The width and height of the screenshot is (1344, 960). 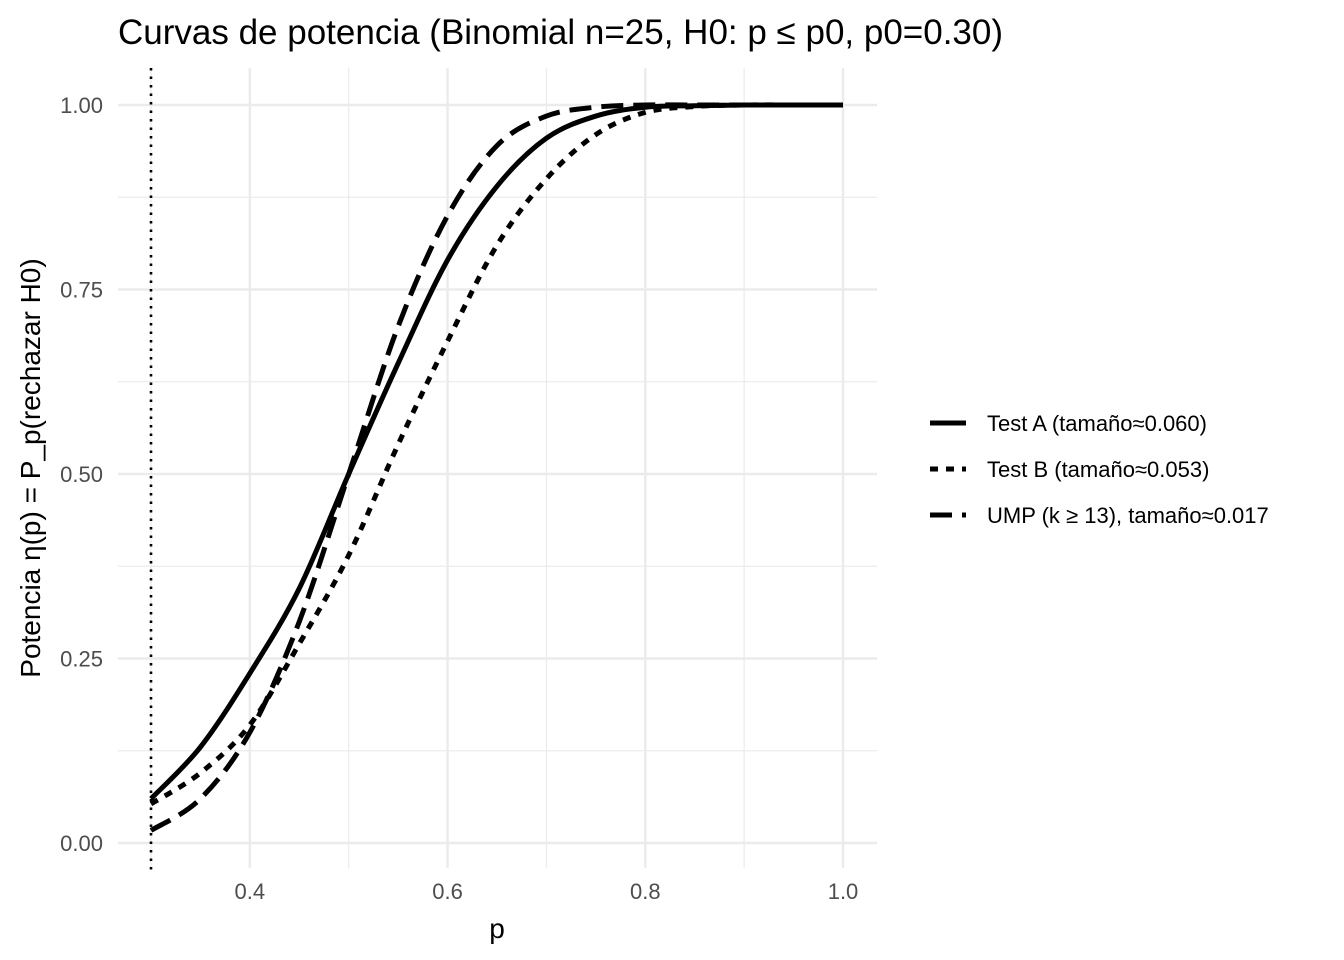 I want to click on y-tick-label: 0.00, so click(x=81, y=843).